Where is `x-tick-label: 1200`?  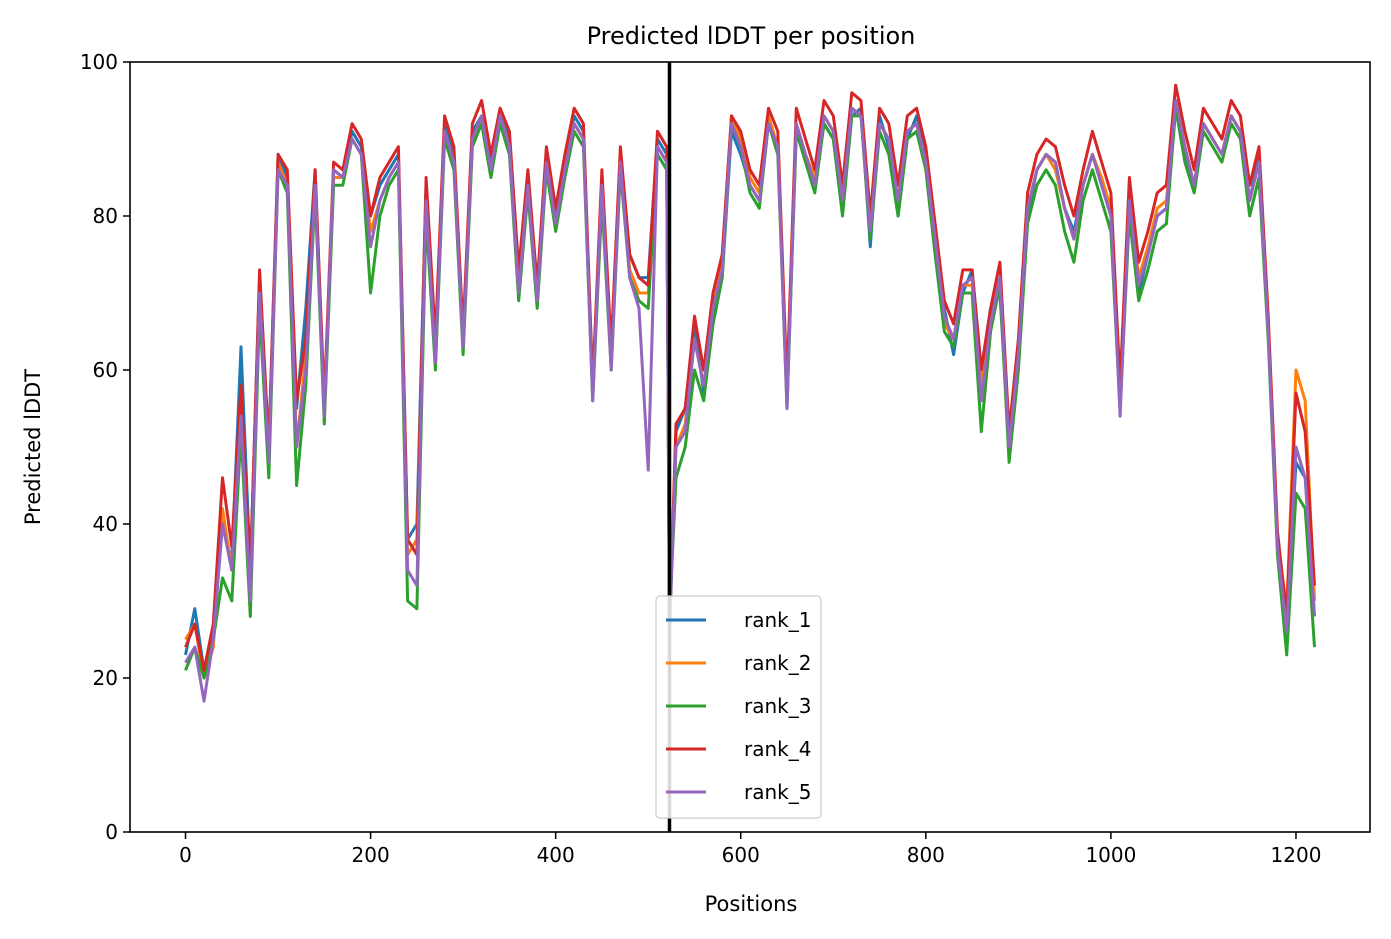 x-tick-label: 1200 is located at coordinates (1296, 855).